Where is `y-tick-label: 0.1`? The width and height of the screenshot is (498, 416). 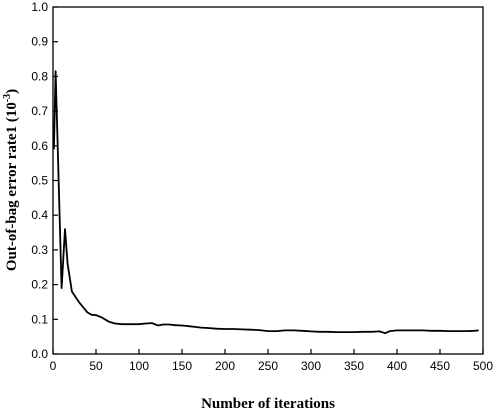 y-tick-label: 0.1 is located at coordinates (39, 319).